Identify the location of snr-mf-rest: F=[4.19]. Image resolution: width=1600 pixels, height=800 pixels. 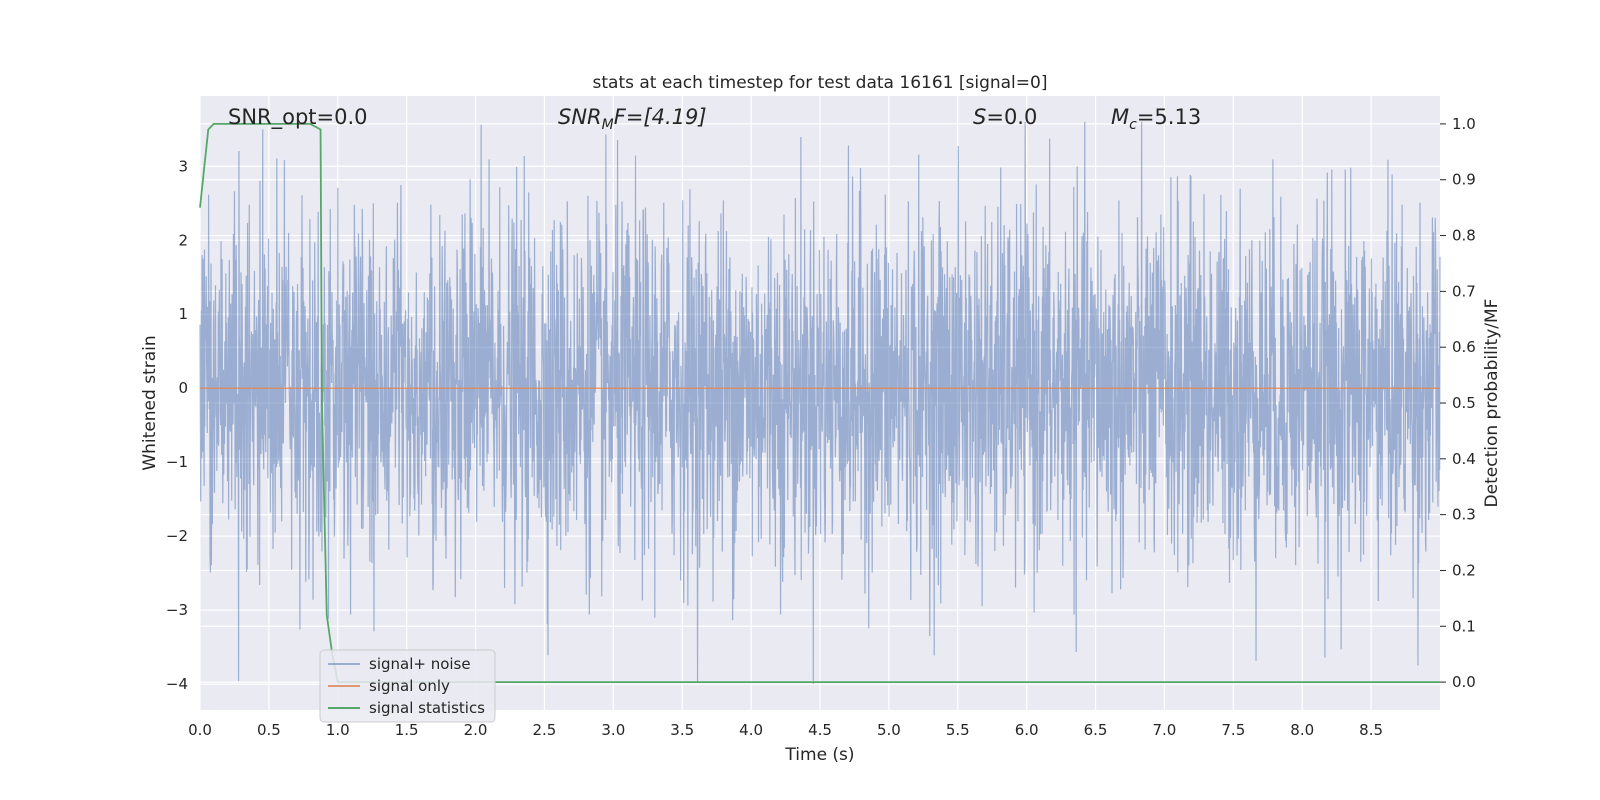
(660, 117).